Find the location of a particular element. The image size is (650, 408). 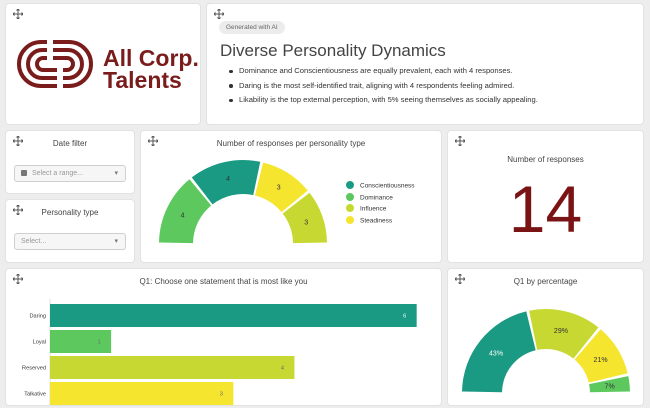

logo-line-2: Talents is located at coordinates (142, 80).